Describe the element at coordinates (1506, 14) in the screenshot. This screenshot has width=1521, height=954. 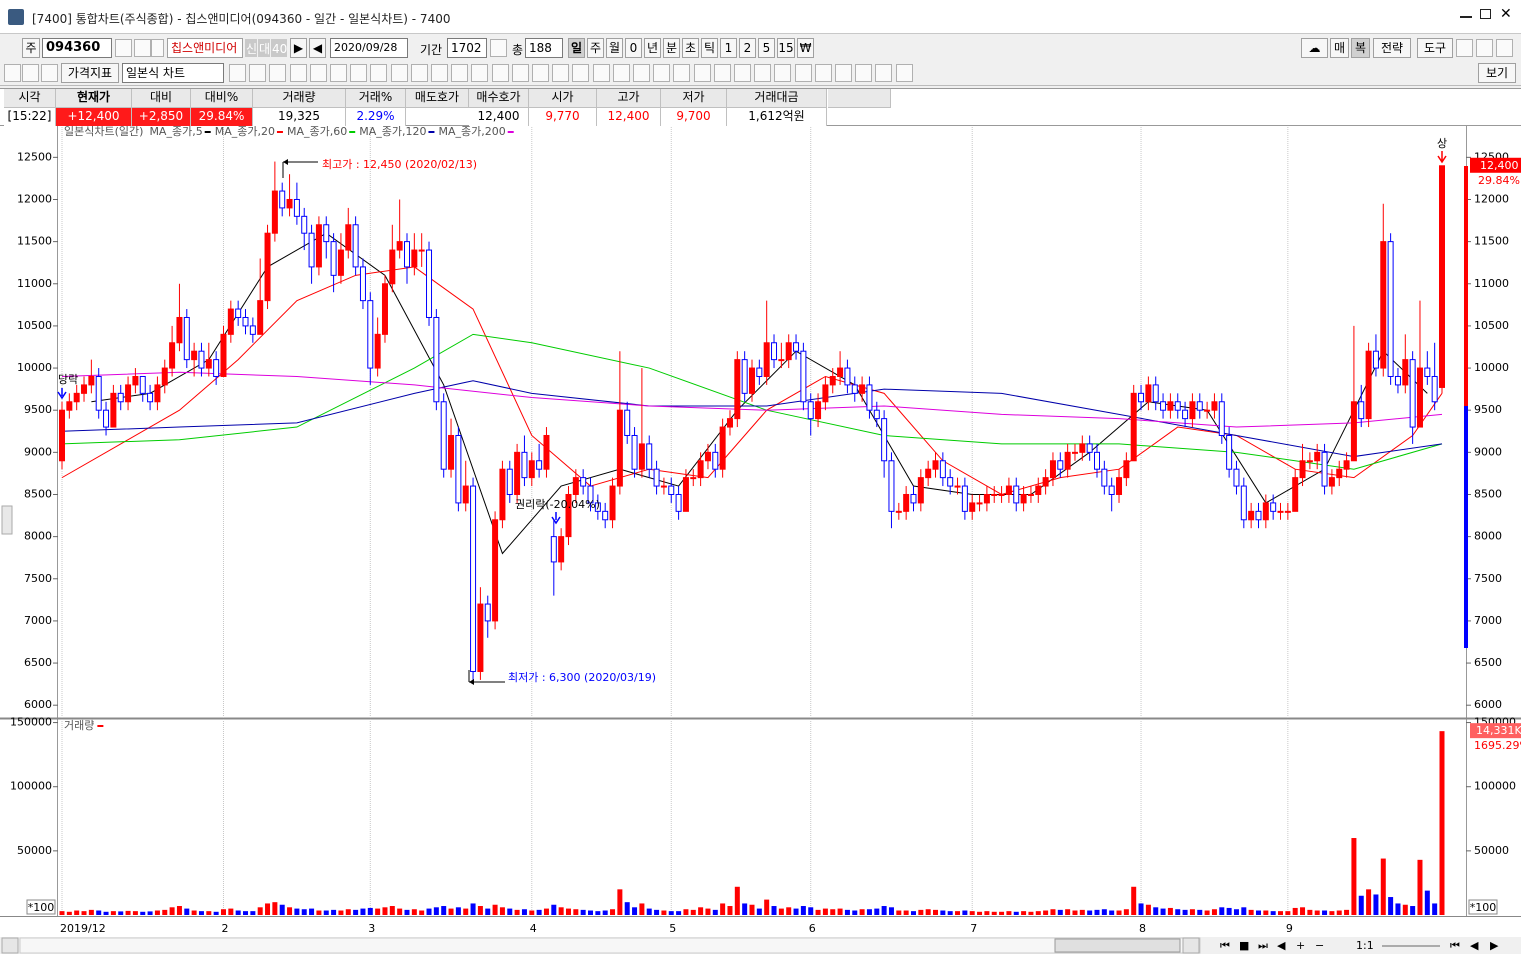
I see `close: ✕` at that location.